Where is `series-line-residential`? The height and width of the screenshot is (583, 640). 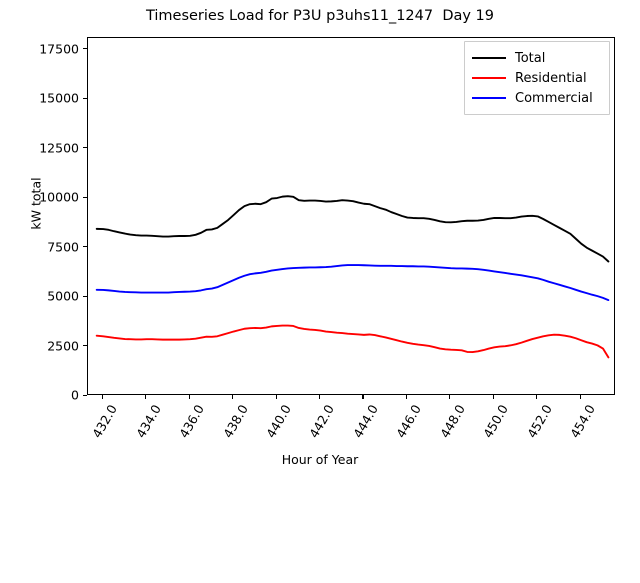 series-line-residential is located at coordinates (352, 341).